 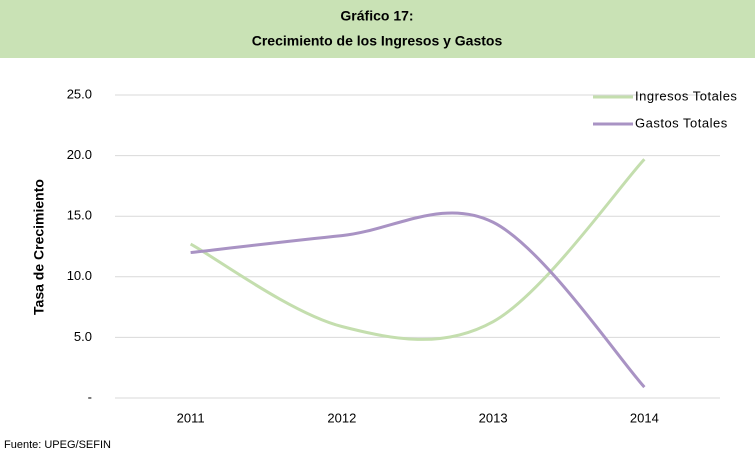 I want to click on x-tick-label: 2014, so click(x=644, y=417).